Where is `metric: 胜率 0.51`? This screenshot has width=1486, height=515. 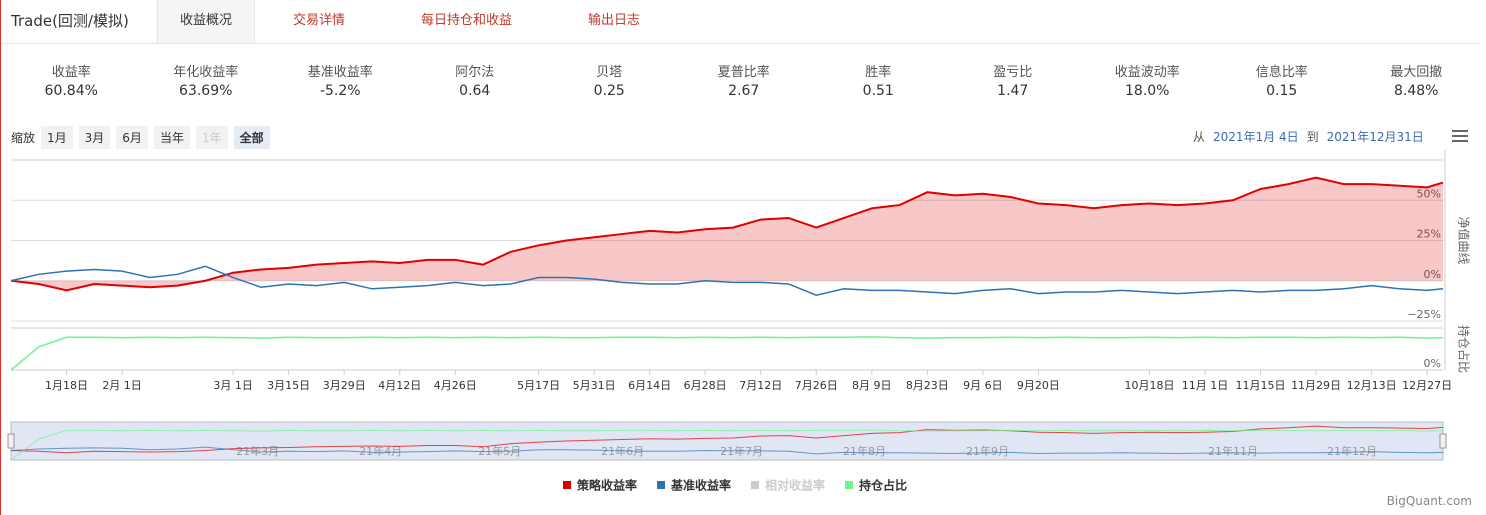 metric: 胜率 0.51 is located at coordinates (878, 80).